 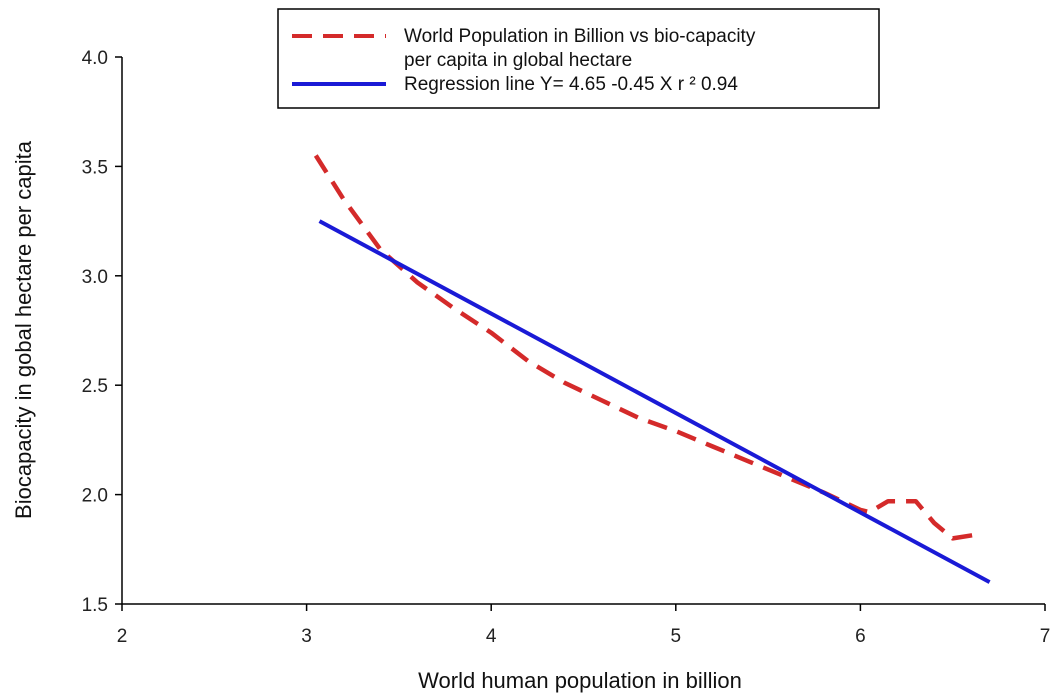 I want to click on x-tick-label: 4, so click(x=491, y=636).